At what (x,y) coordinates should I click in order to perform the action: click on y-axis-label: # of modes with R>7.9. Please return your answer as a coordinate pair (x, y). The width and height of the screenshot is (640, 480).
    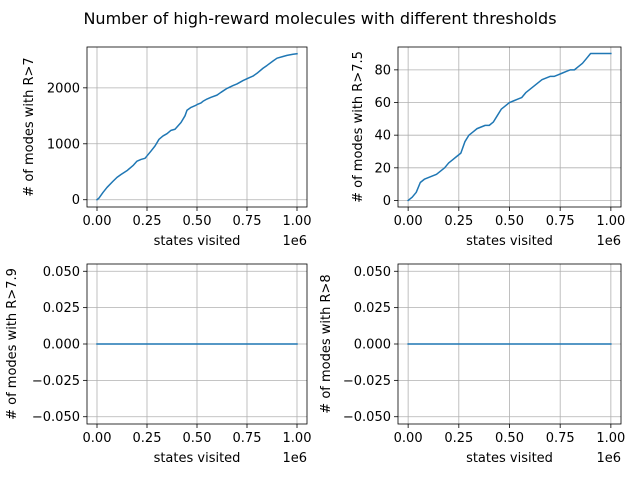
    Looking at the image, I should click on (12, 344).